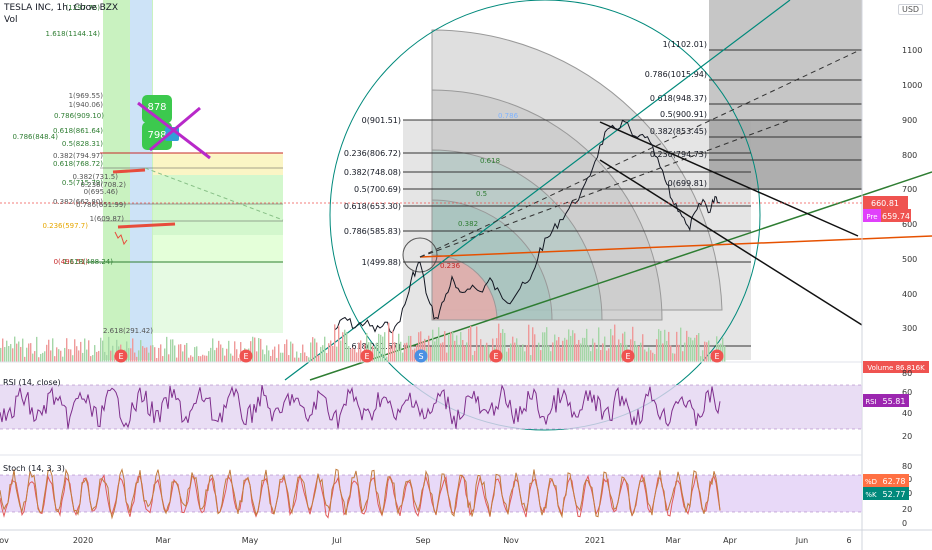 Image resolution: width=932 pixels, height=550 pixels. Describe the element at coordinates (605, 188) in the screenshot. I see `trend-dashed-mid` at that location.